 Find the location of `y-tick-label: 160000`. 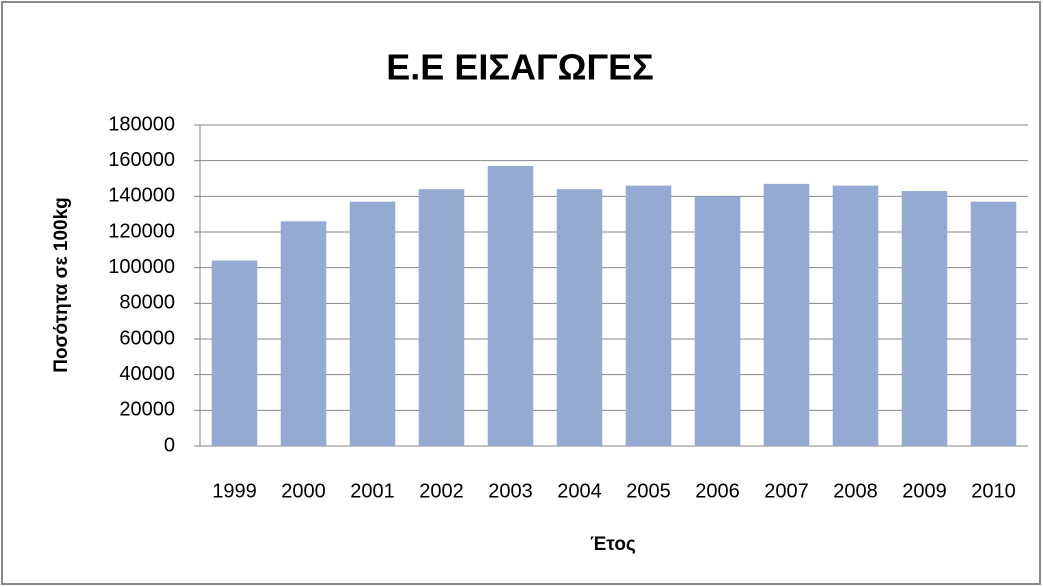

y-tick-label: 160000 is located at coordinates (141, 160).